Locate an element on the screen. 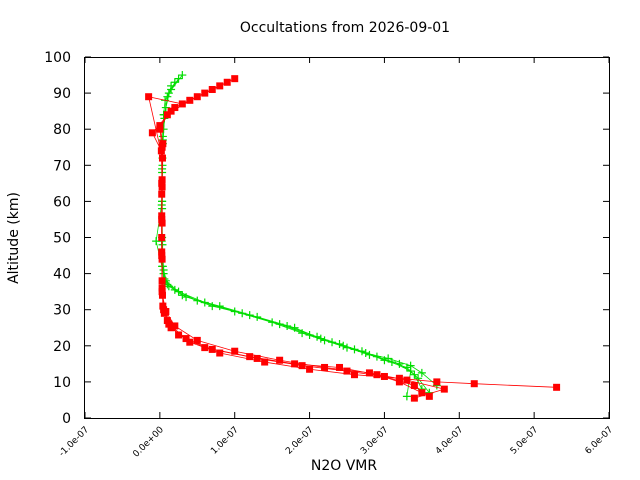 This screenshot has height=480, width=640. y-tick-label: 20 is located at coordinates (62, 347).